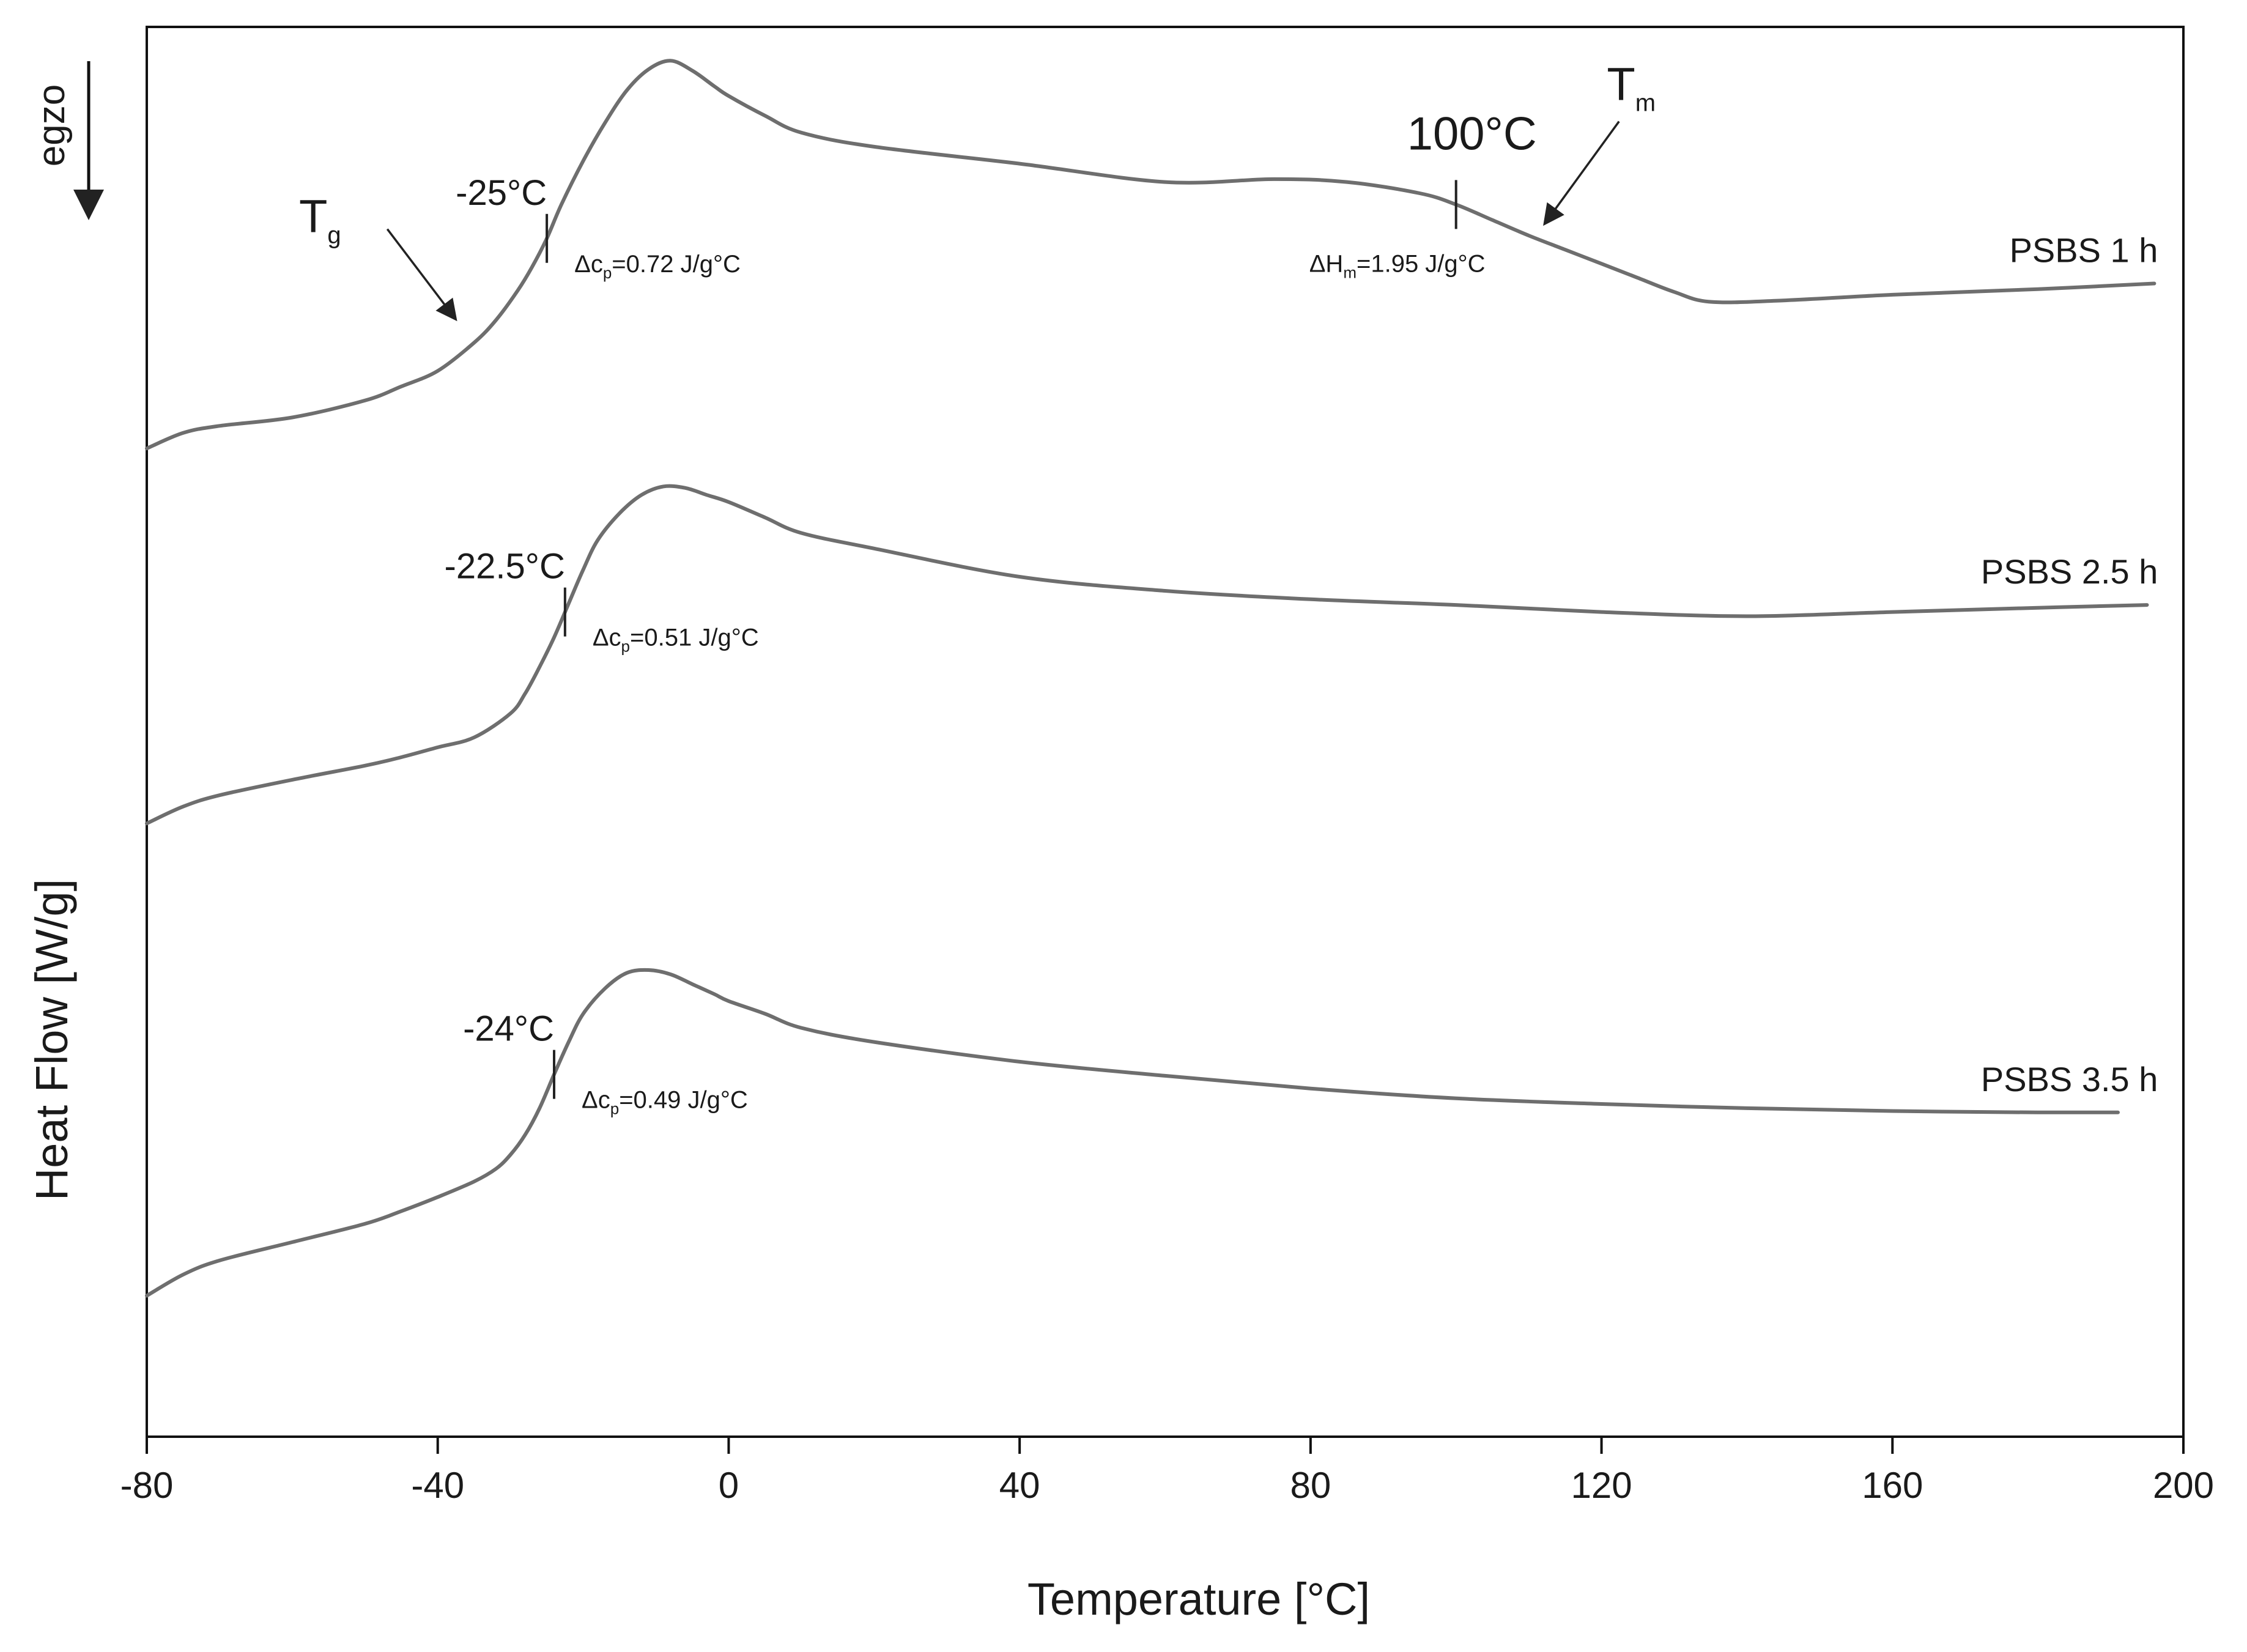  What do you see at coordinates (657, 266) in the screenshot?
I see `enthalpy-value-label: Δcp=0.72 J/g°C` at bounding box center [657, 266].